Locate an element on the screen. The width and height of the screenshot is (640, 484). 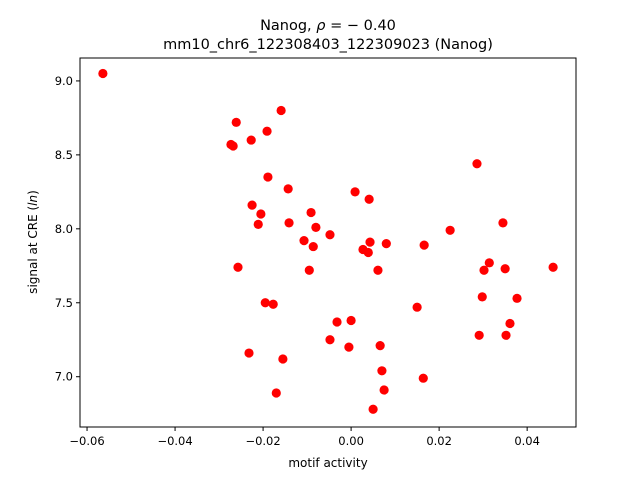
x-axis: −0.06 −0.04 −0.02 0.00 0.02 0.04 is located at coordinates (304, 437).